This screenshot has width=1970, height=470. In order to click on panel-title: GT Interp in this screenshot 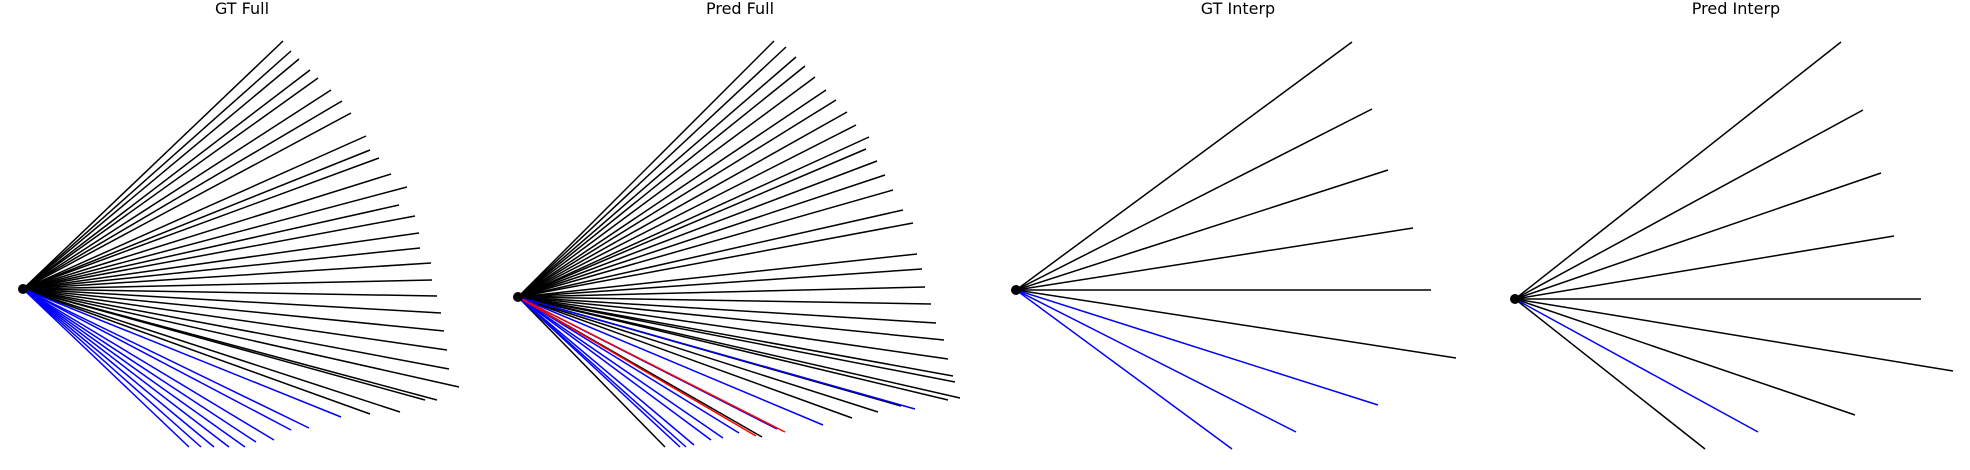, I will do `click(1238, 9)`.